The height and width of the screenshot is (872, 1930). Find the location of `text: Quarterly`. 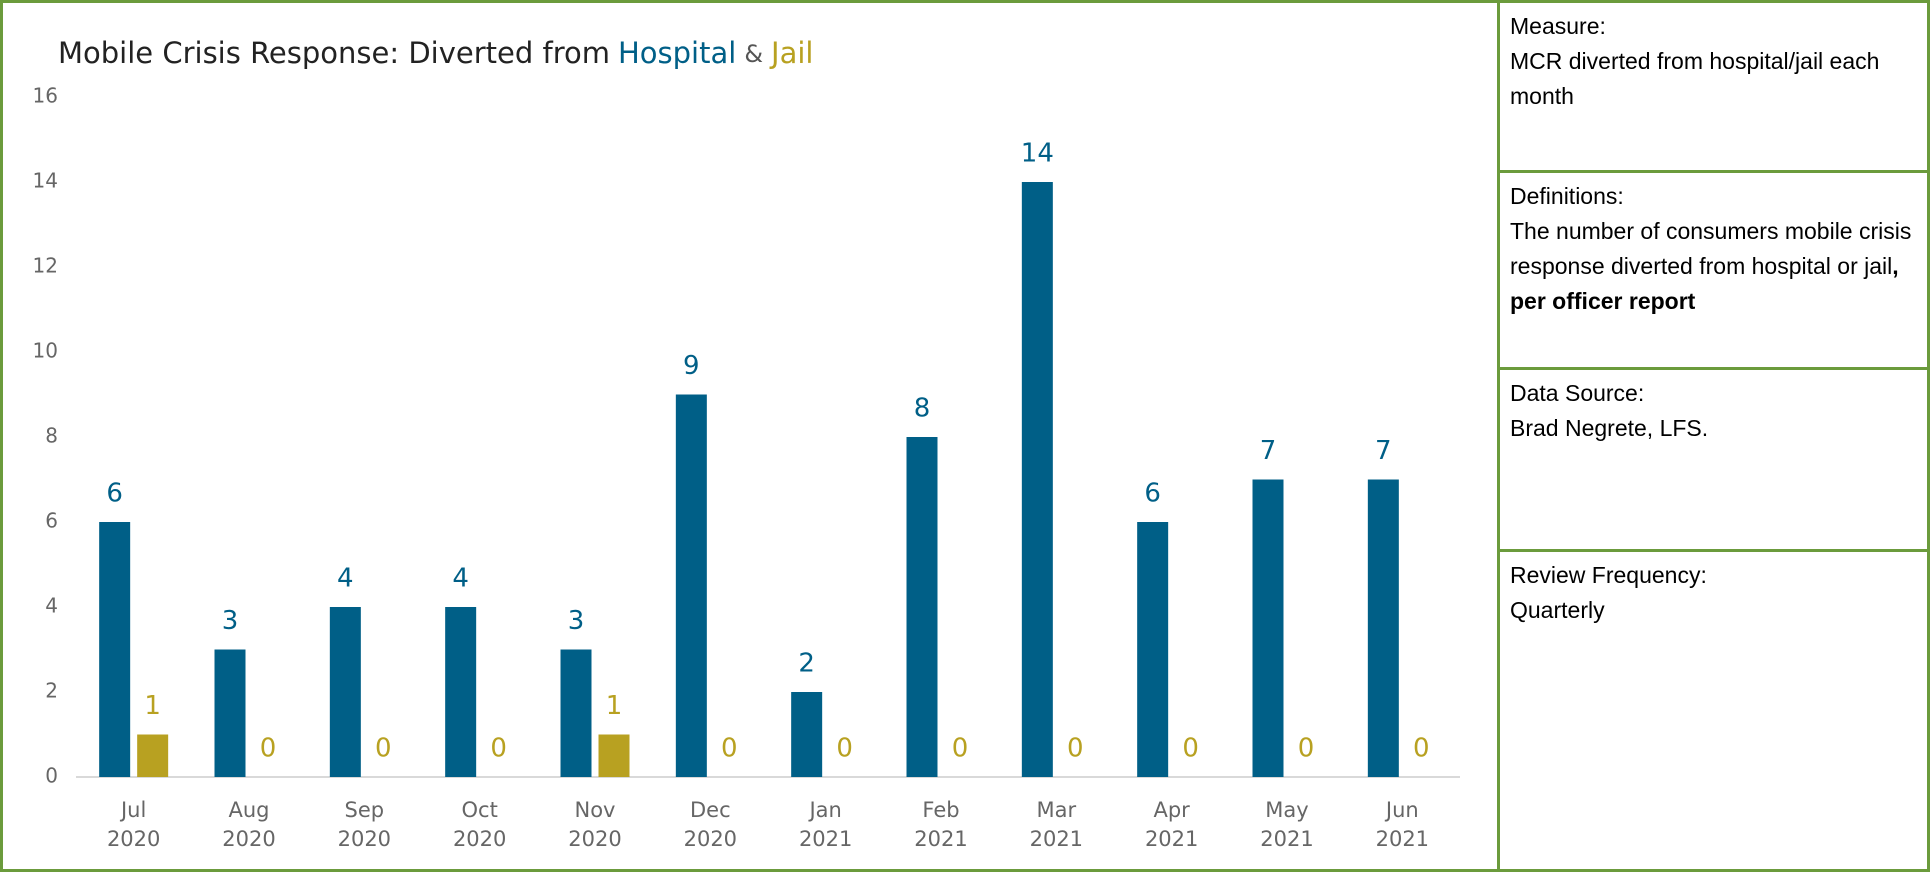

text: Quarterly is located at coordinates (1557, 610).